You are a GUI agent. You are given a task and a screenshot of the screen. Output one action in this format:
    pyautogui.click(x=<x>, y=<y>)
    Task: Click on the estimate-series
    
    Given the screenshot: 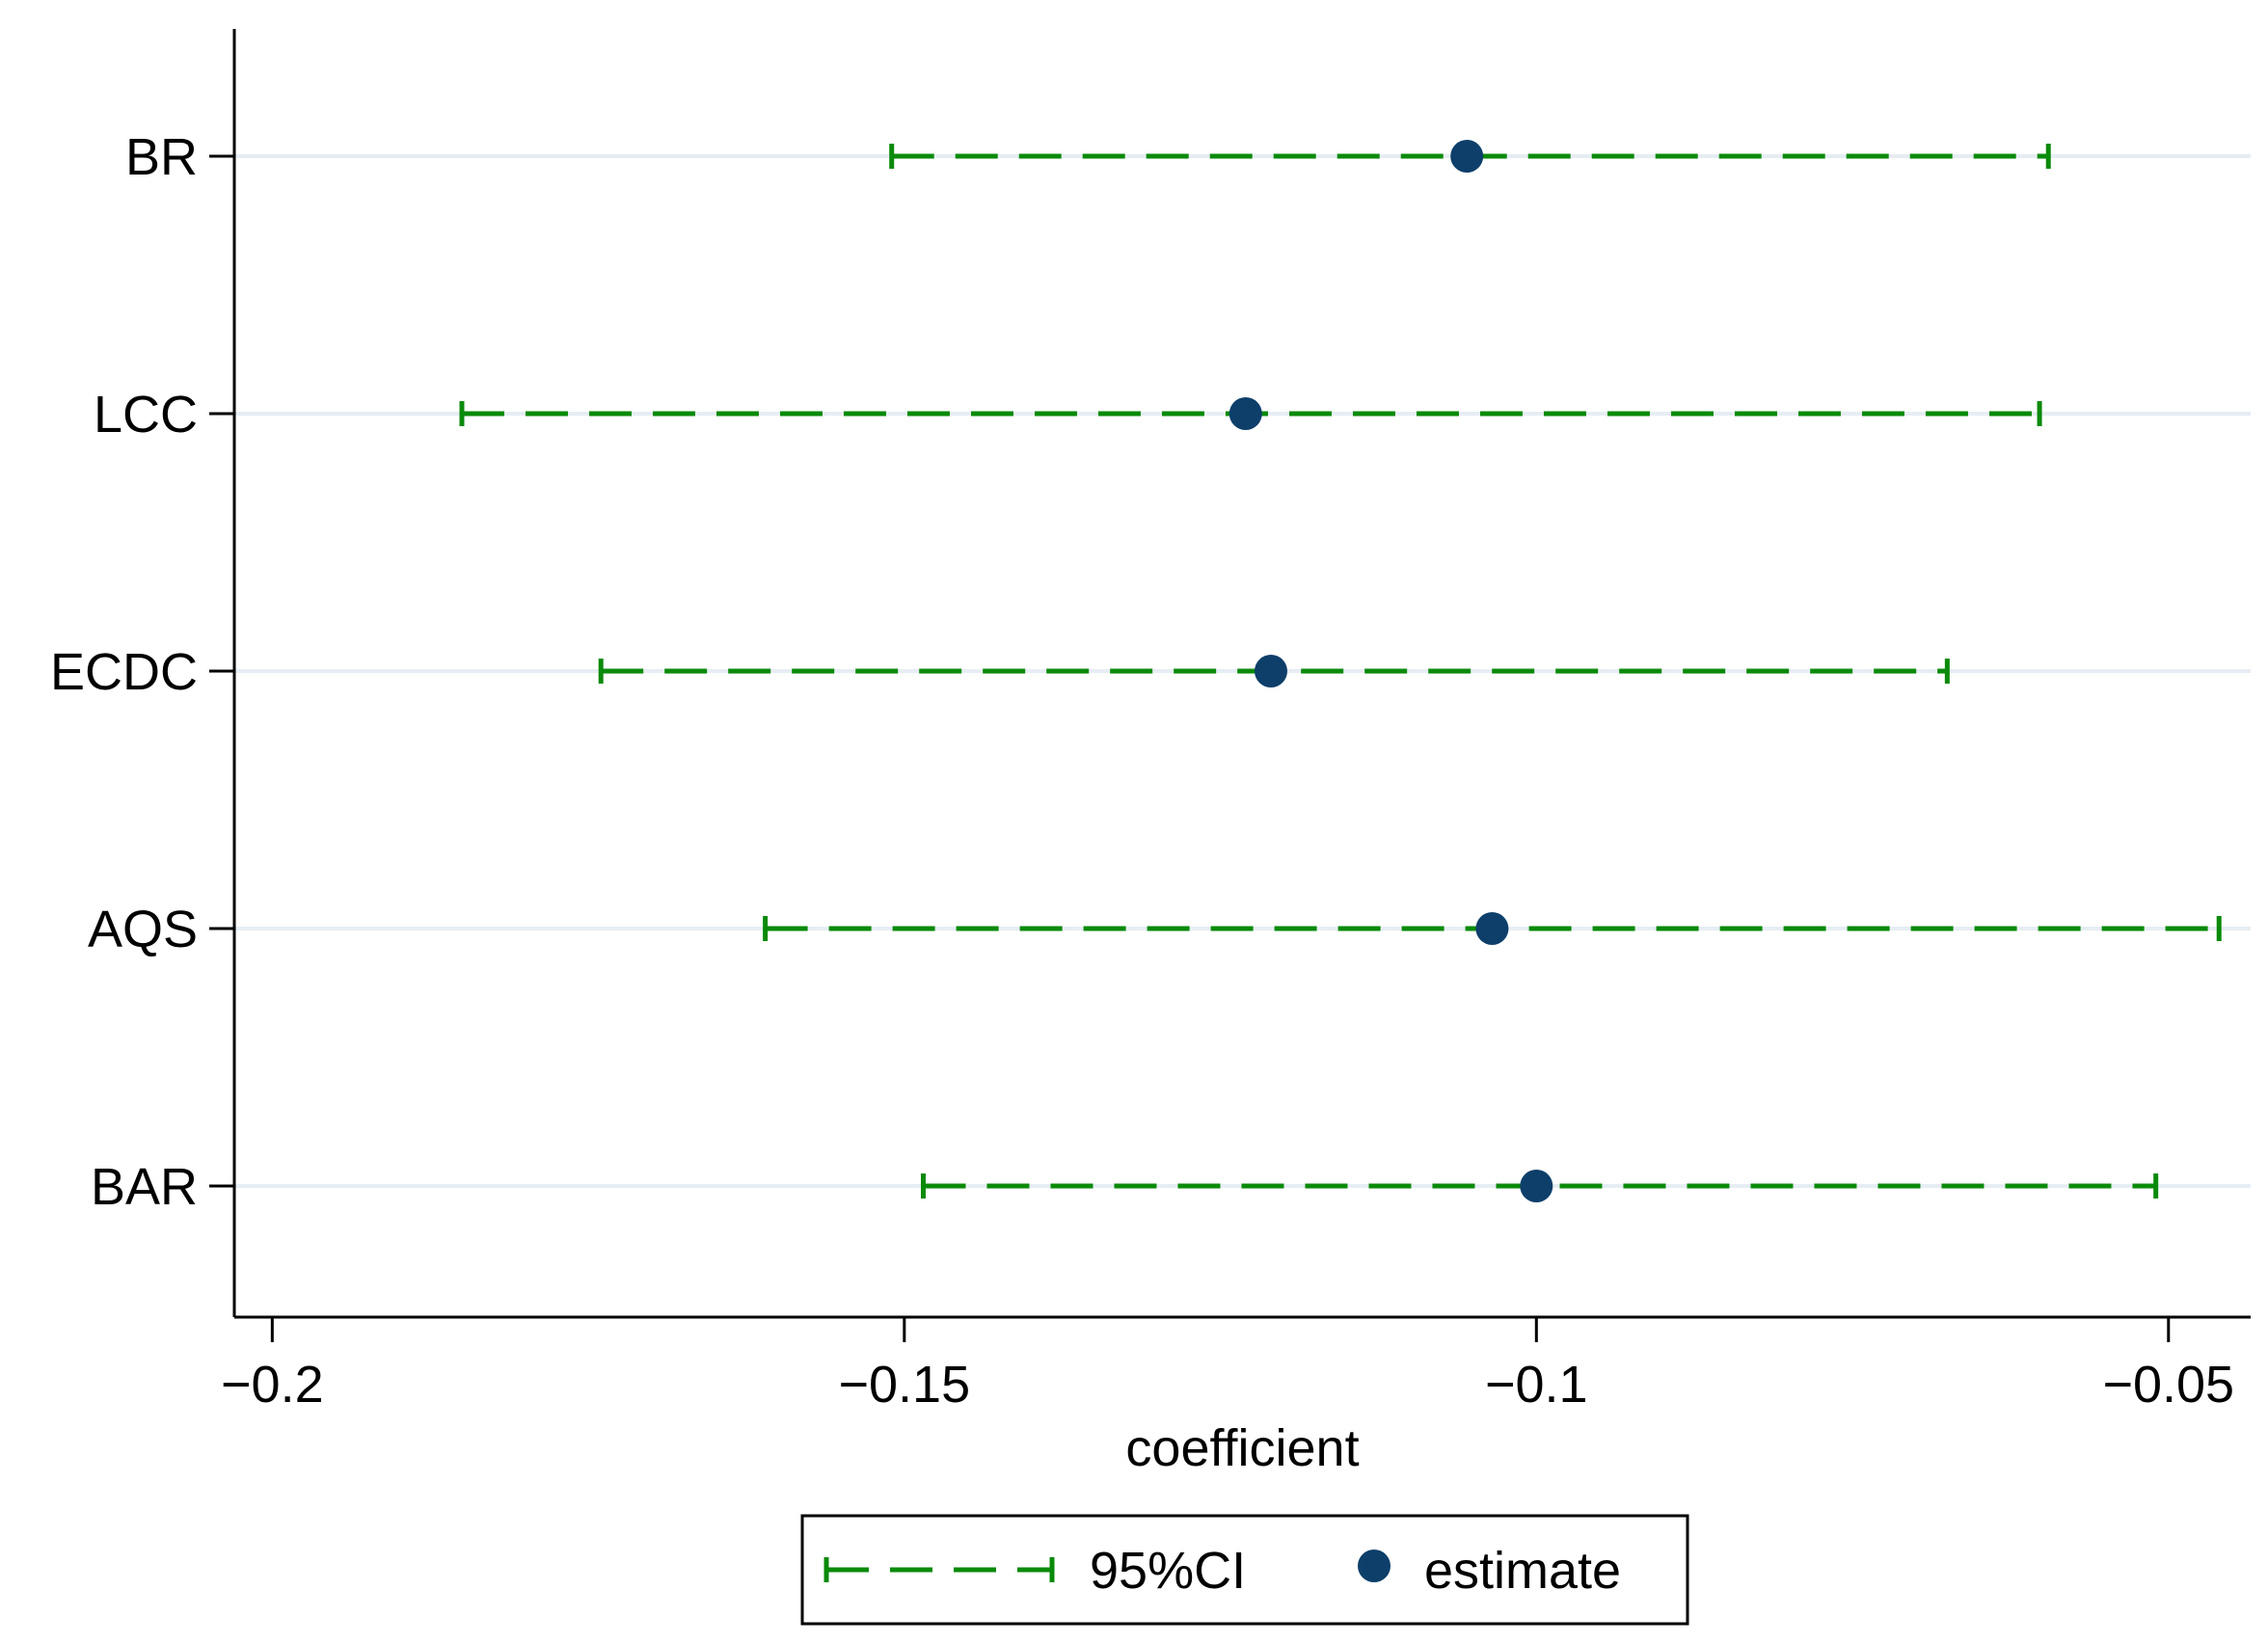 What is the action you would take?
    pyautogui.click(x=1390, y=671)
    